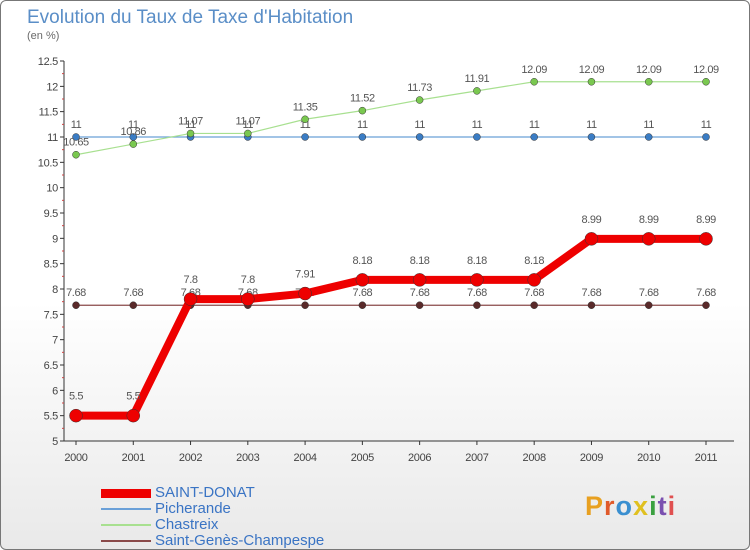 This screenshot has width=750, height=550. What do you see at coordinates (190, 458) in the screenshot?
I see `x-tick-label: 2002` at bounding box center [190, 458].